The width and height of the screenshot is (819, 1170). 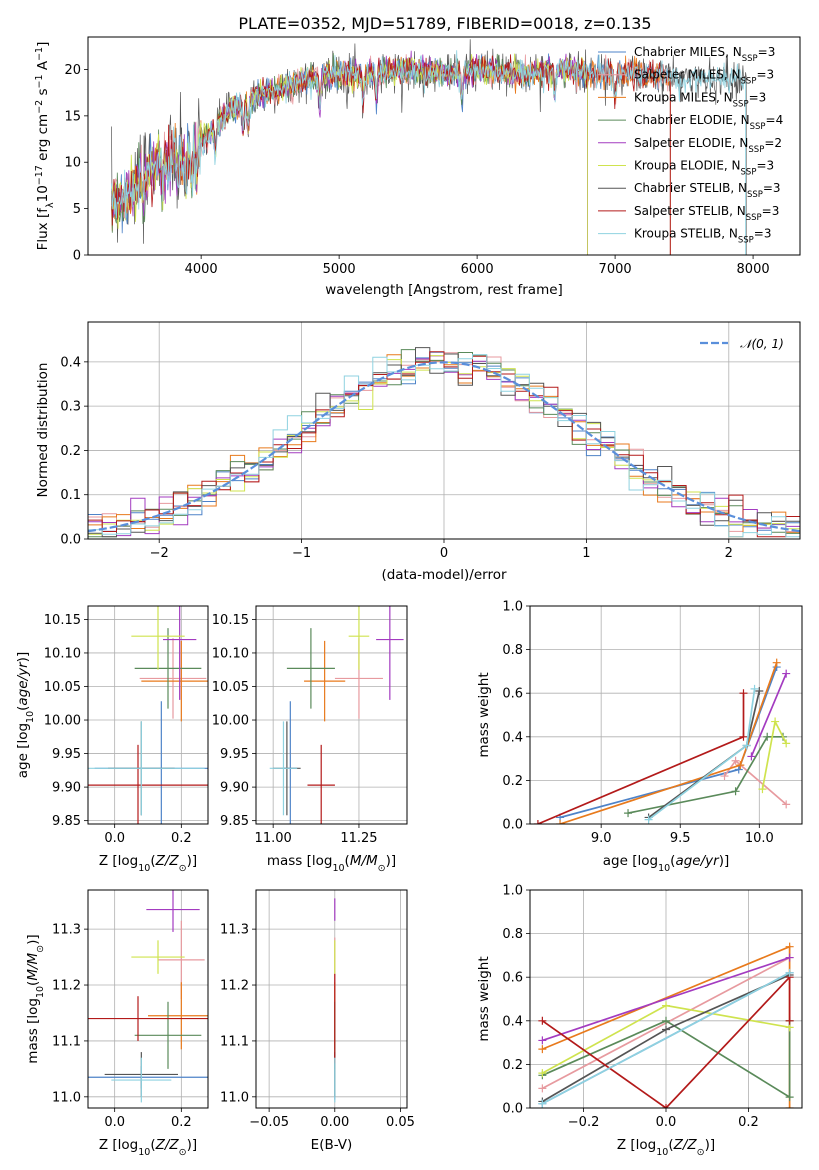 I want to click on y-tick-label: 0.8, so click(x=512, y=934).